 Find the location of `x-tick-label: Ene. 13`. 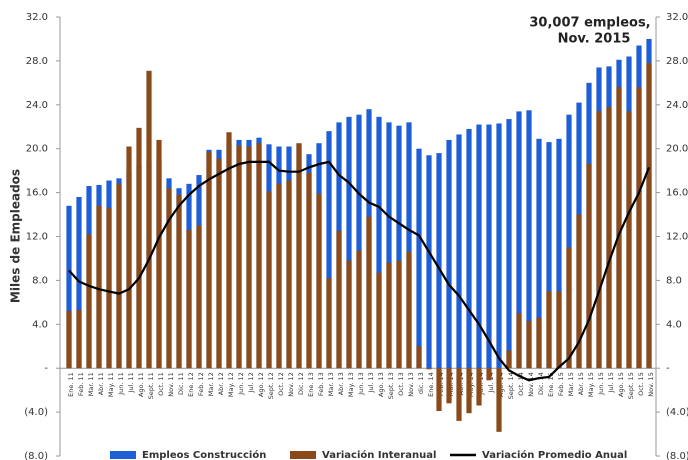

x-tick-label: Ene. 13 is located at coordinates (311, 384).